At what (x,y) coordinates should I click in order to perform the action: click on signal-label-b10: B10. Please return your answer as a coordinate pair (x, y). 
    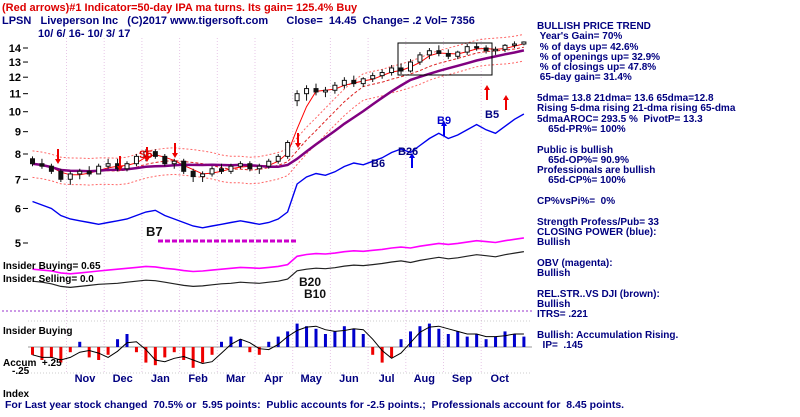
    Looking at the image, I should click on (315, 294).